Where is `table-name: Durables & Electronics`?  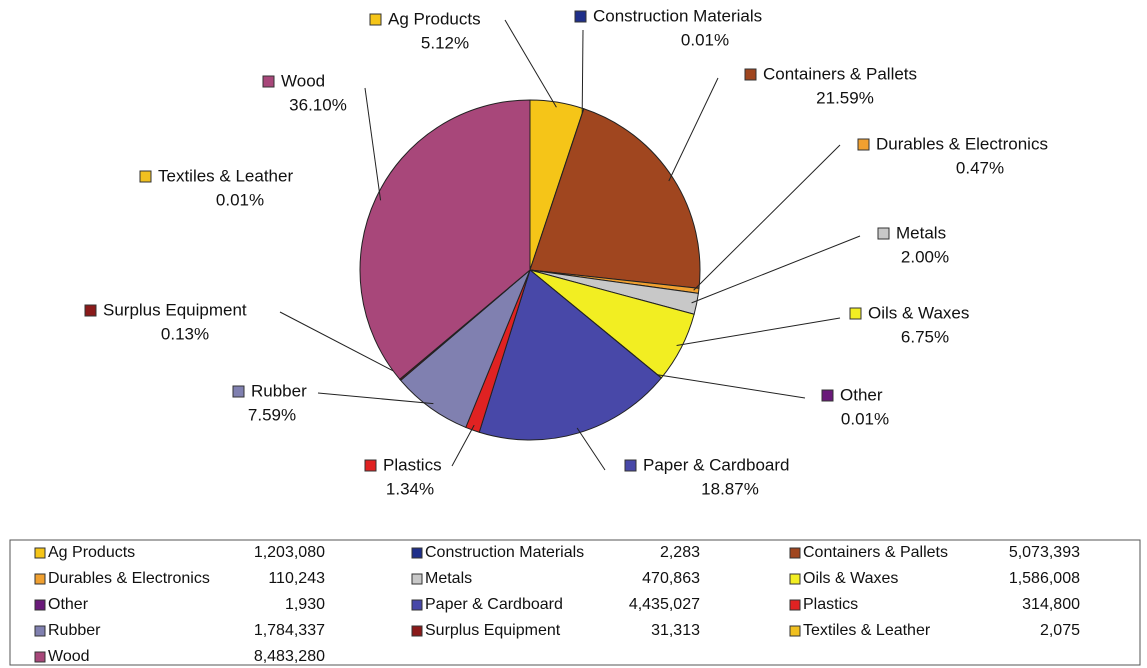
table-name: Durables & Electronics is located at coordinates (129, 578).